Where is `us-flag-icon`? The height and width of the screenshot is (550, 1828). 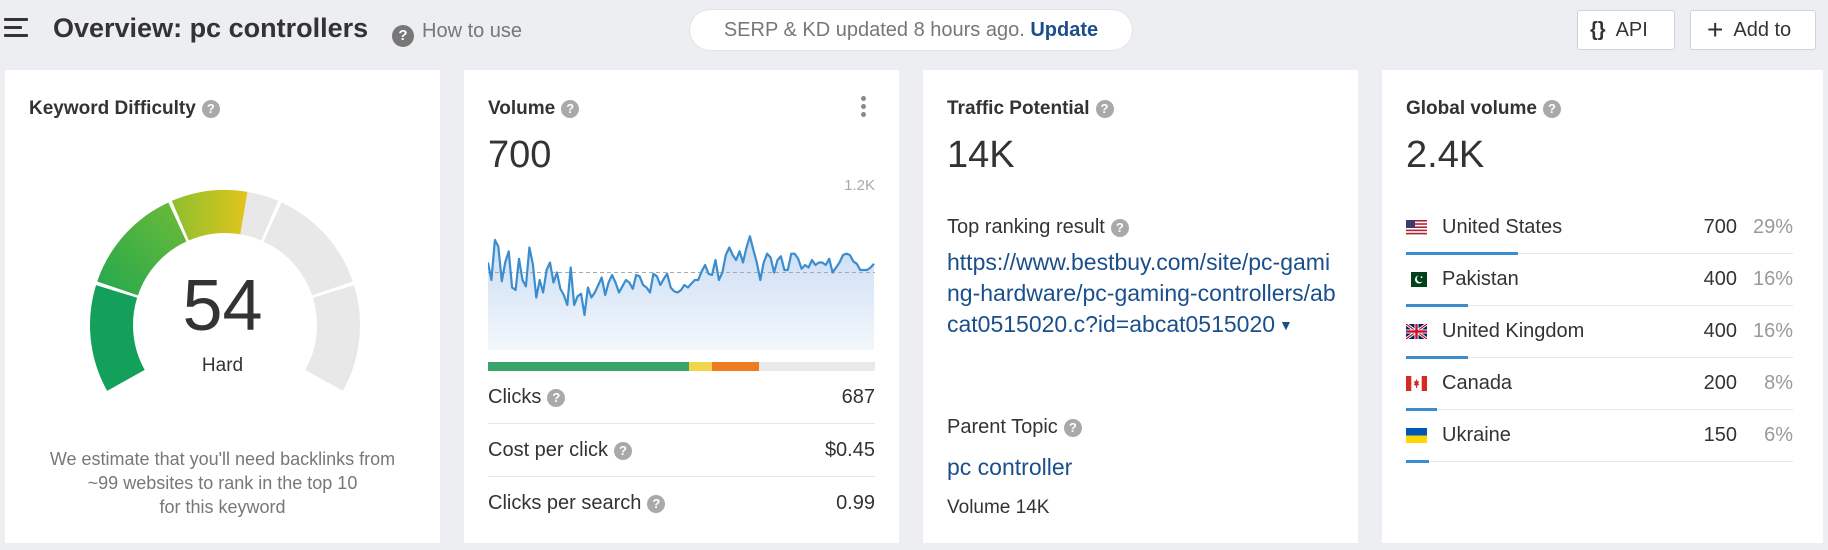
us-flag-icon is located at coordinates (1416, 227).